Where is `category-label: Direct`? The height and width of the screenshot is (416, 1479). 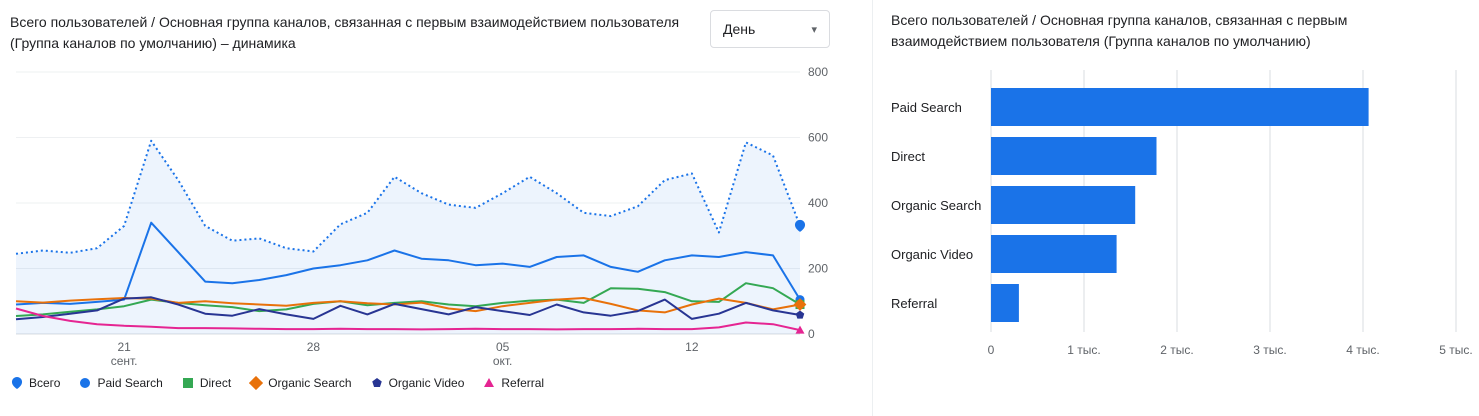 category-label: Direct is located at coordinates (908, 156).